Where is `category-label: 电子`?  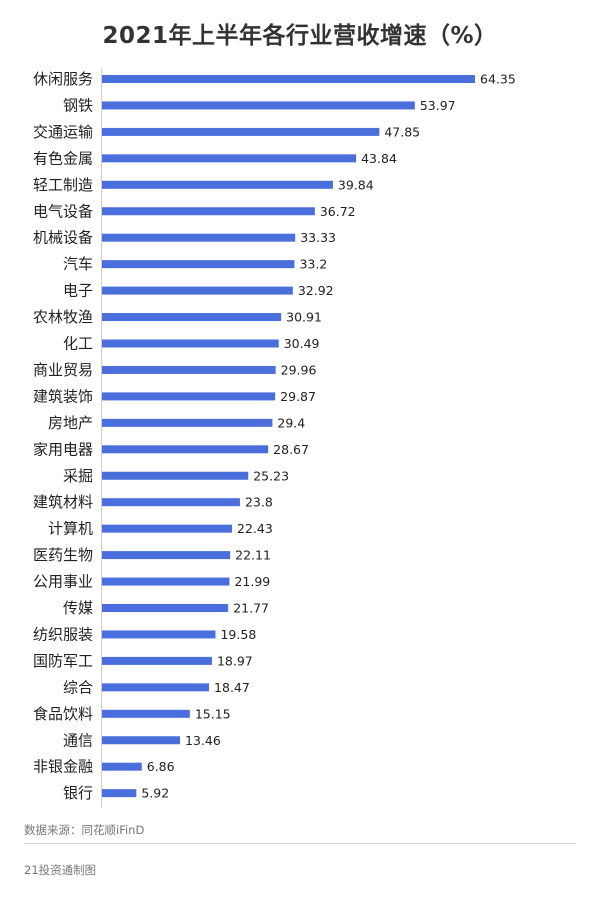
category-label: 电子 is located at coordinates (78, 291).